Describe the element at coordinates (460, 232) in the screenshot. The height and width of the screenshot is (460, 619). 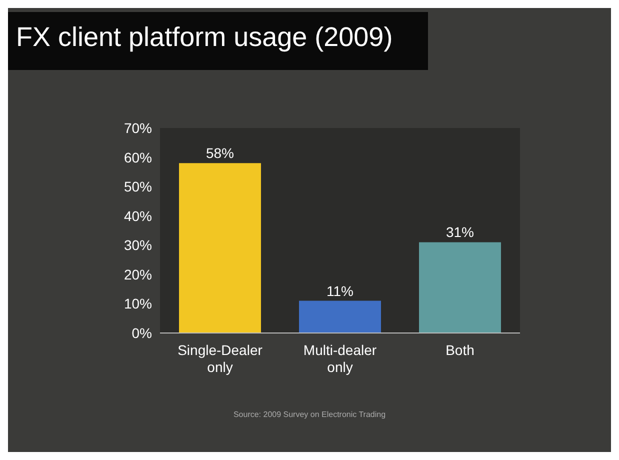
I see `data-label: 31%` at that location.